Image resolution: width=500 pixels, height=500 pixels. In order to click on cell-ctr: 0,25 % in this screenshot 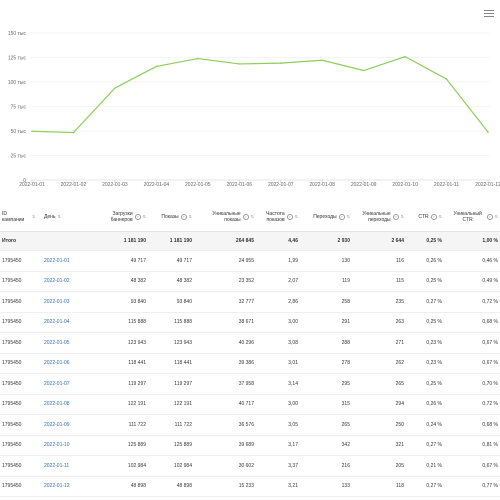, I will do `click(425, 281)`.